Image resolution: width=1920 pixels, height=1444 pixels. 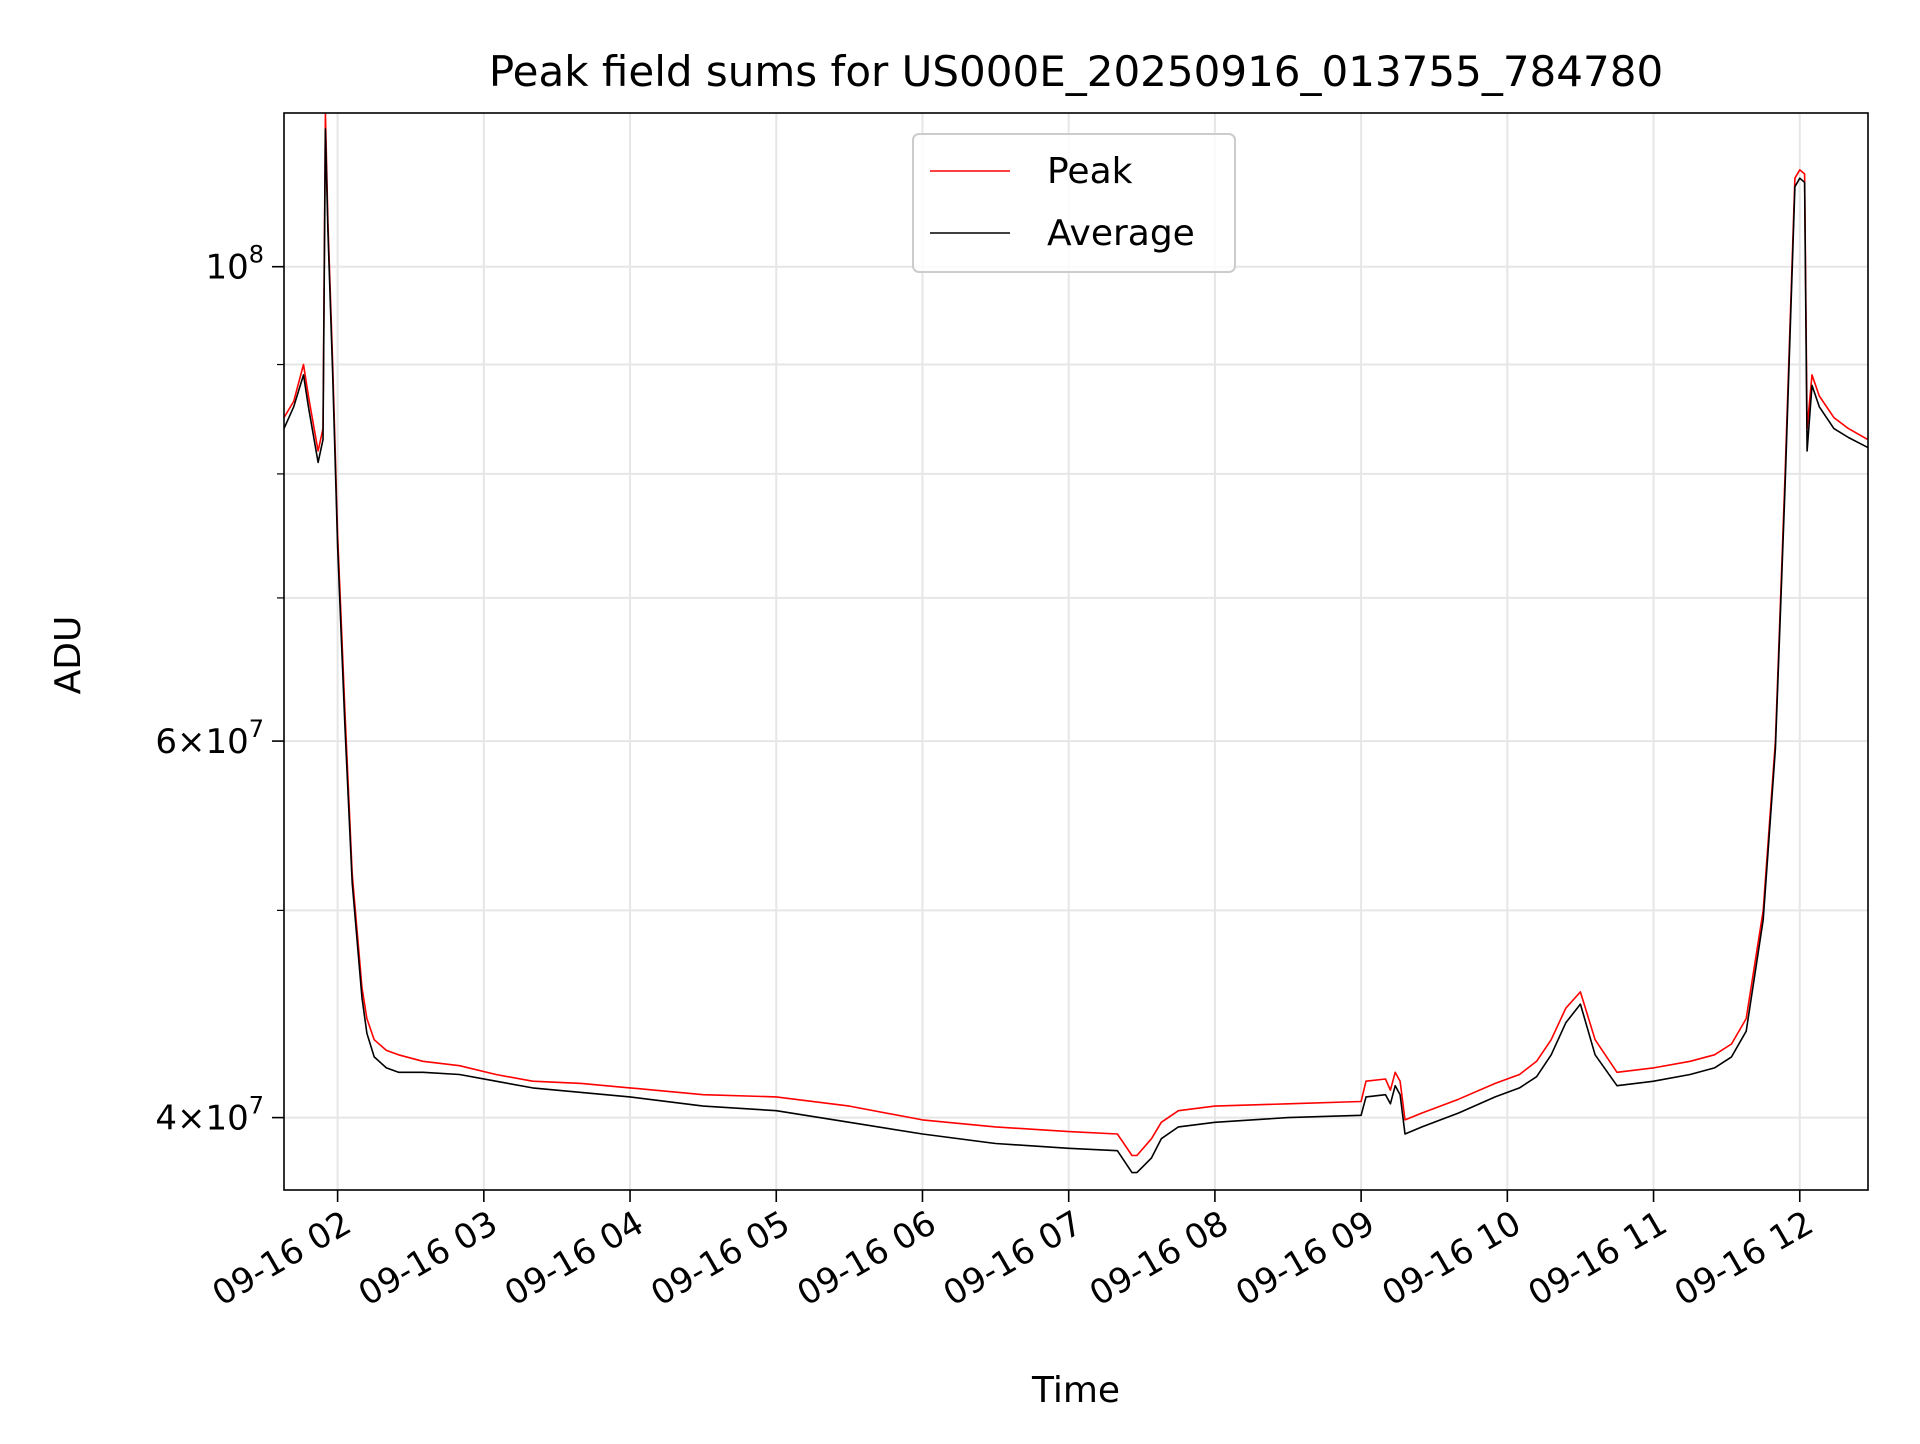 What do you see at coordinates (1075, 1390) in the screenshot?
I see `x-axis-label: Time` at bounding box center [1075, 1390].